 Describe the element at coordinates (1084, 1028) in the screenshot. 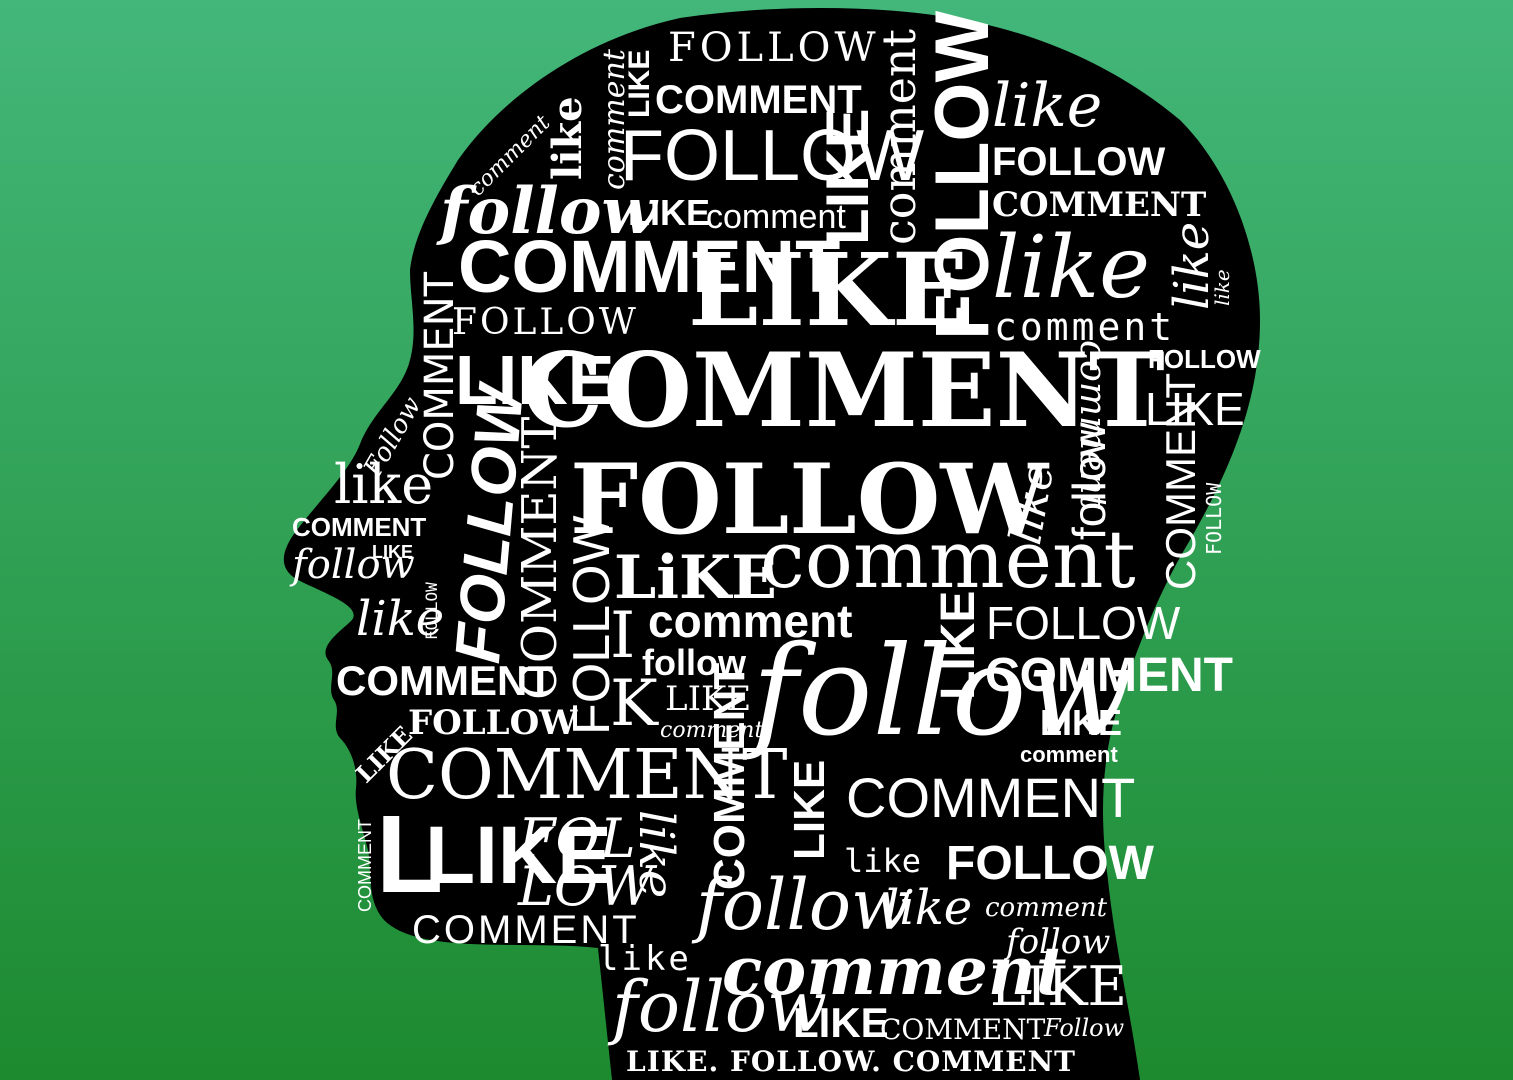

I see `word-follow: Follow` at that location.